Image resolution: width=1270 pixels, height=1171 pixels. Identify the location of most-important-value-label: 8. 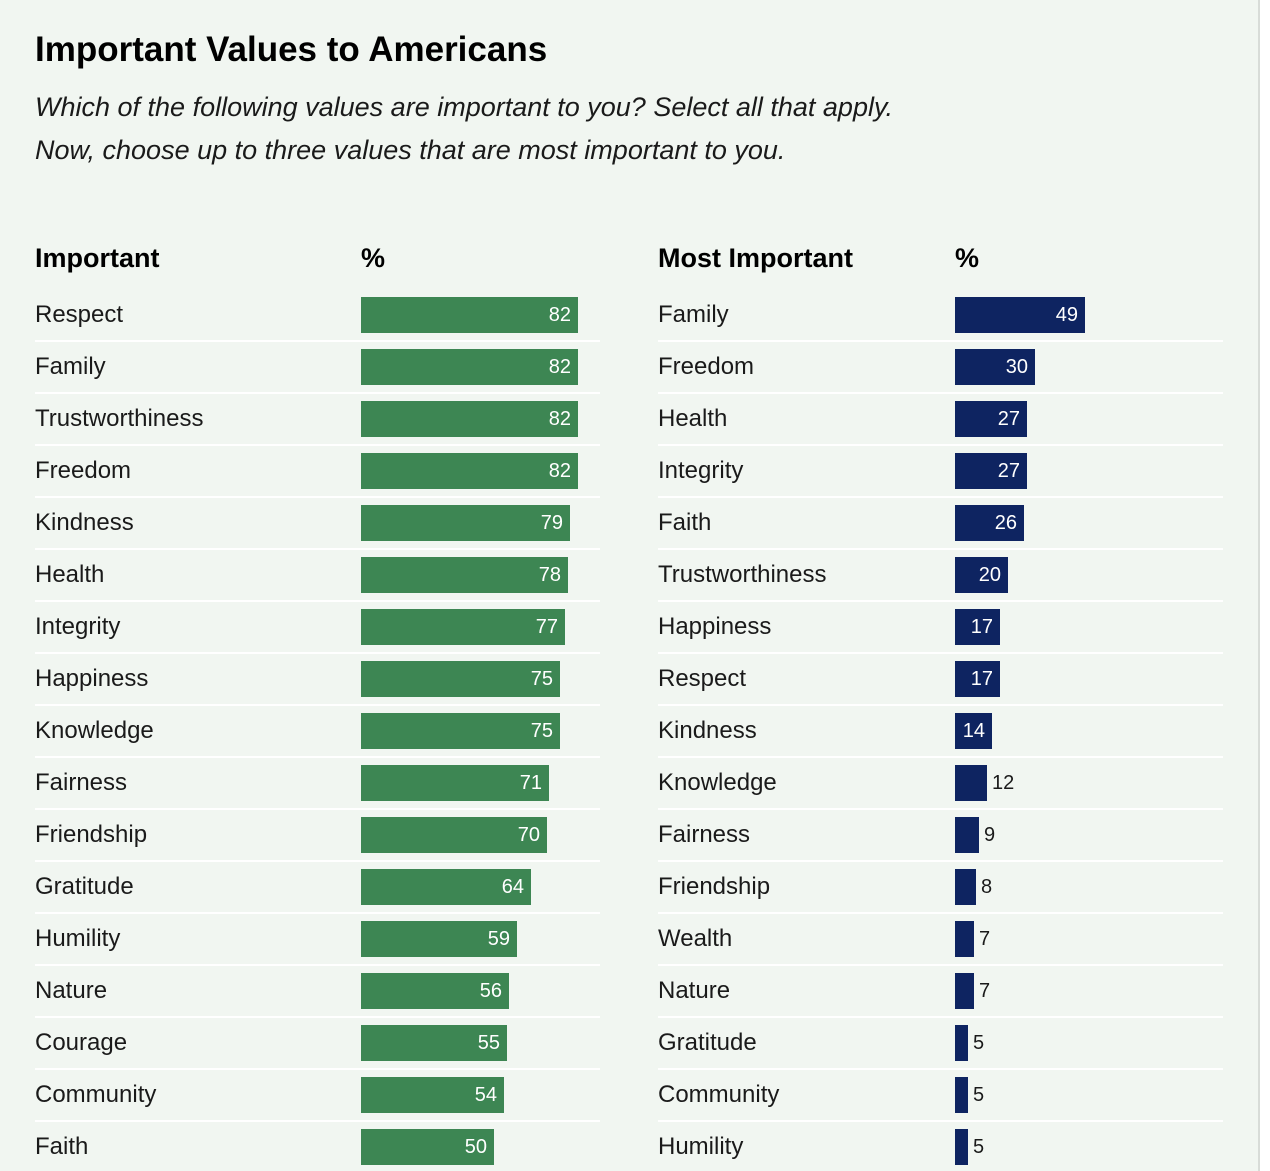
(987, 887).